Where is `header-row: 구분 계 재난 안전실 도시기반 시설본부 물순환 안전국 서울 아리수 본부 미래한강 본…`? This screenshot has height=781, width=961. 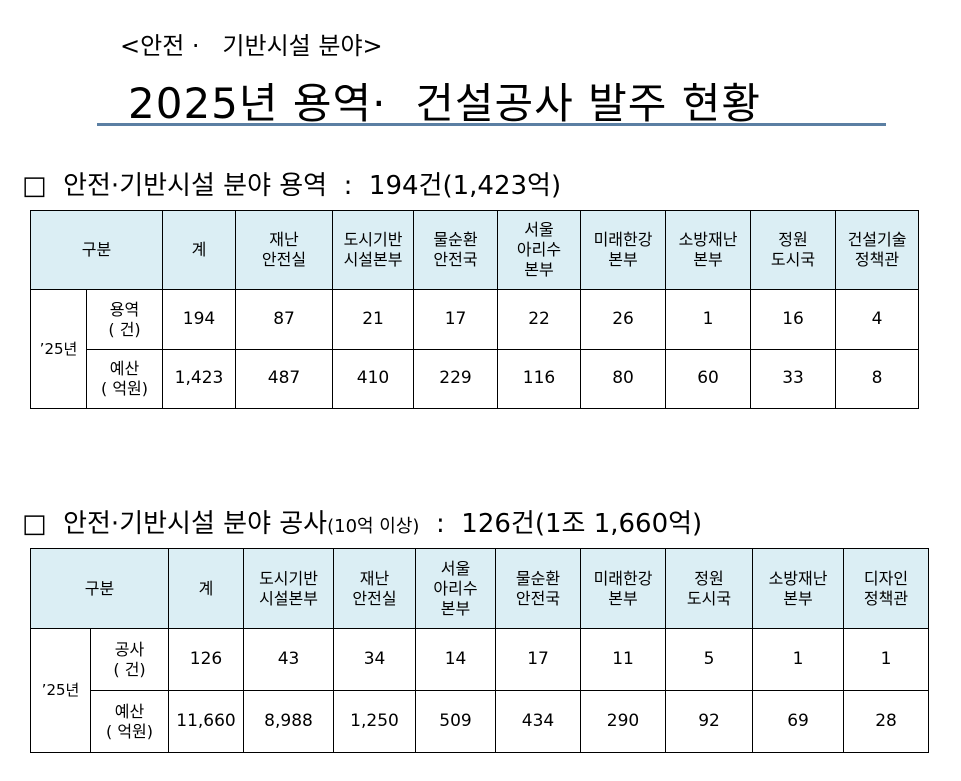
header-row: 구분 계 재난 안전실 도시기반 시설본부 물순환 안전국 서울 아리수 본부 미래한강 본… is located at coordinates (474, 250).